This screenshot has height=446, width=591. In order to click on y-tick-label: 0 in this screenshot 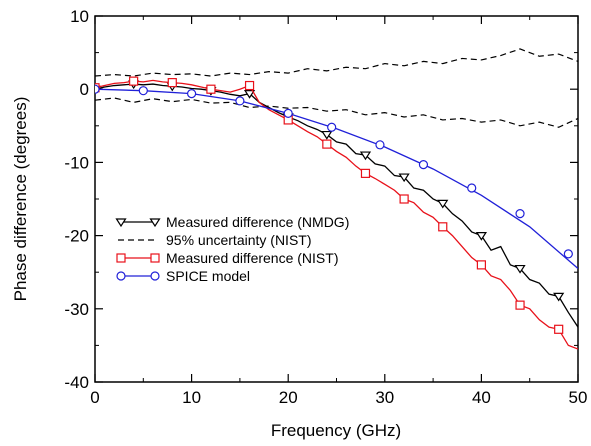, I will do `click(84, 89)`.